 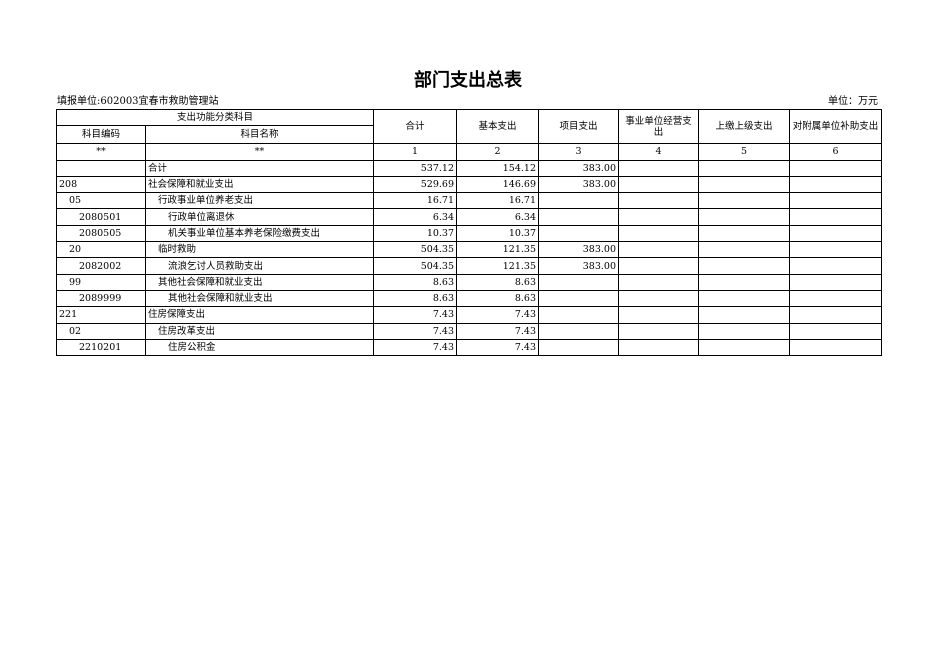 What do you see at coordinates (101, 184) in the screenshot?
I see `subject-code: 208` at bounding box center [101, 184].